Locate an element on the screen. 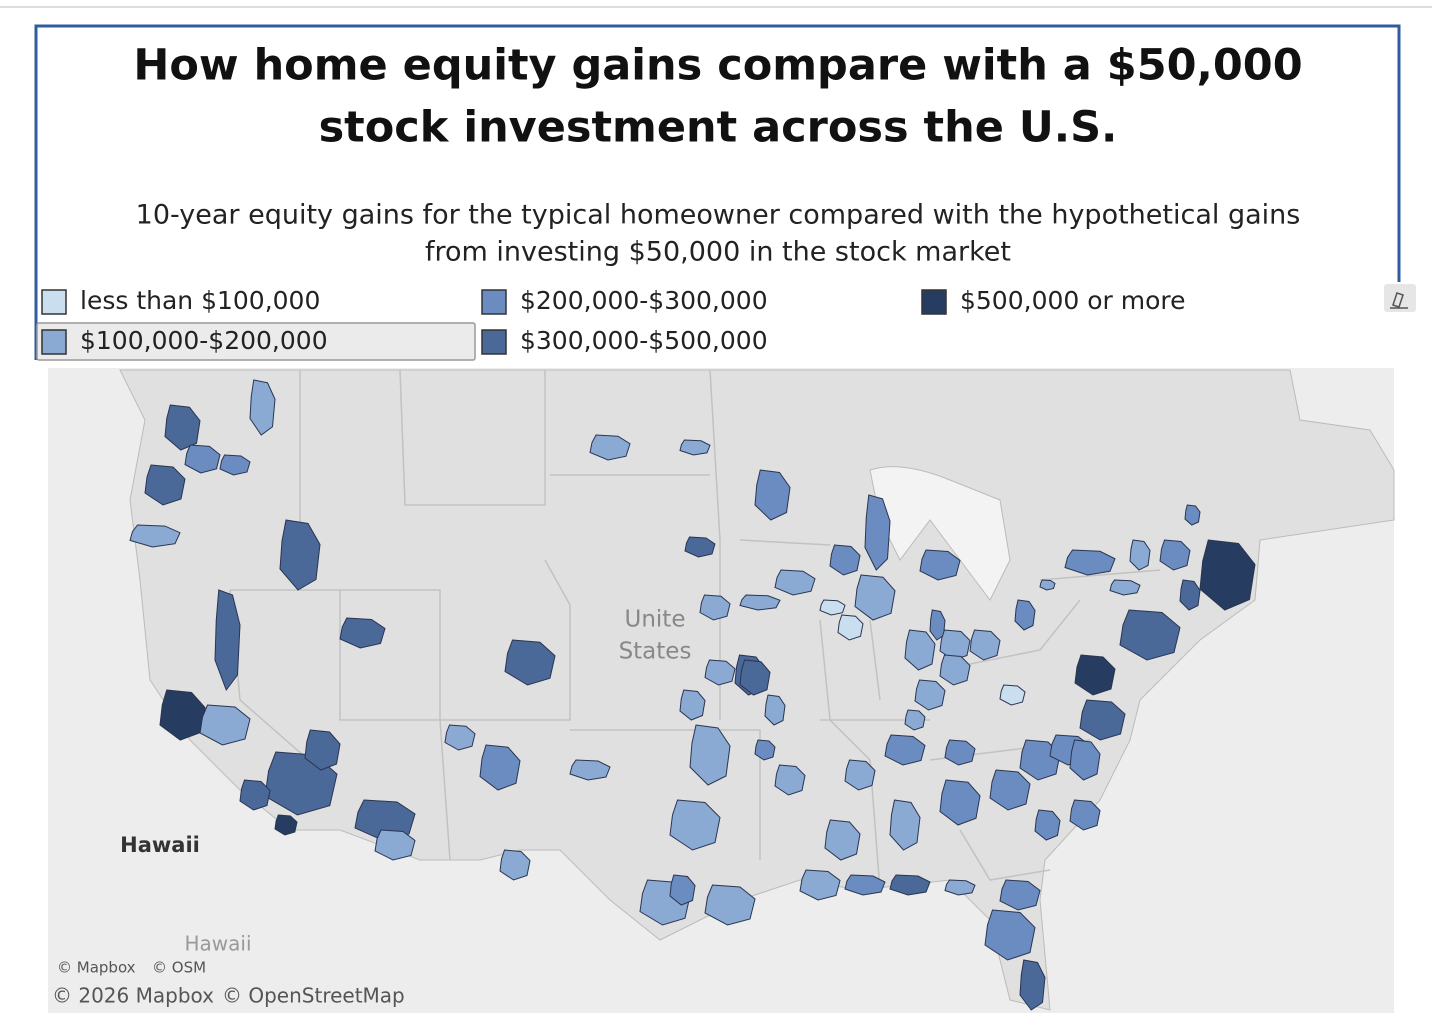 The width and height of the screenshot is (1432, 1034). attribution: © 2026 Mapbox is located at coordinates (133, 996).